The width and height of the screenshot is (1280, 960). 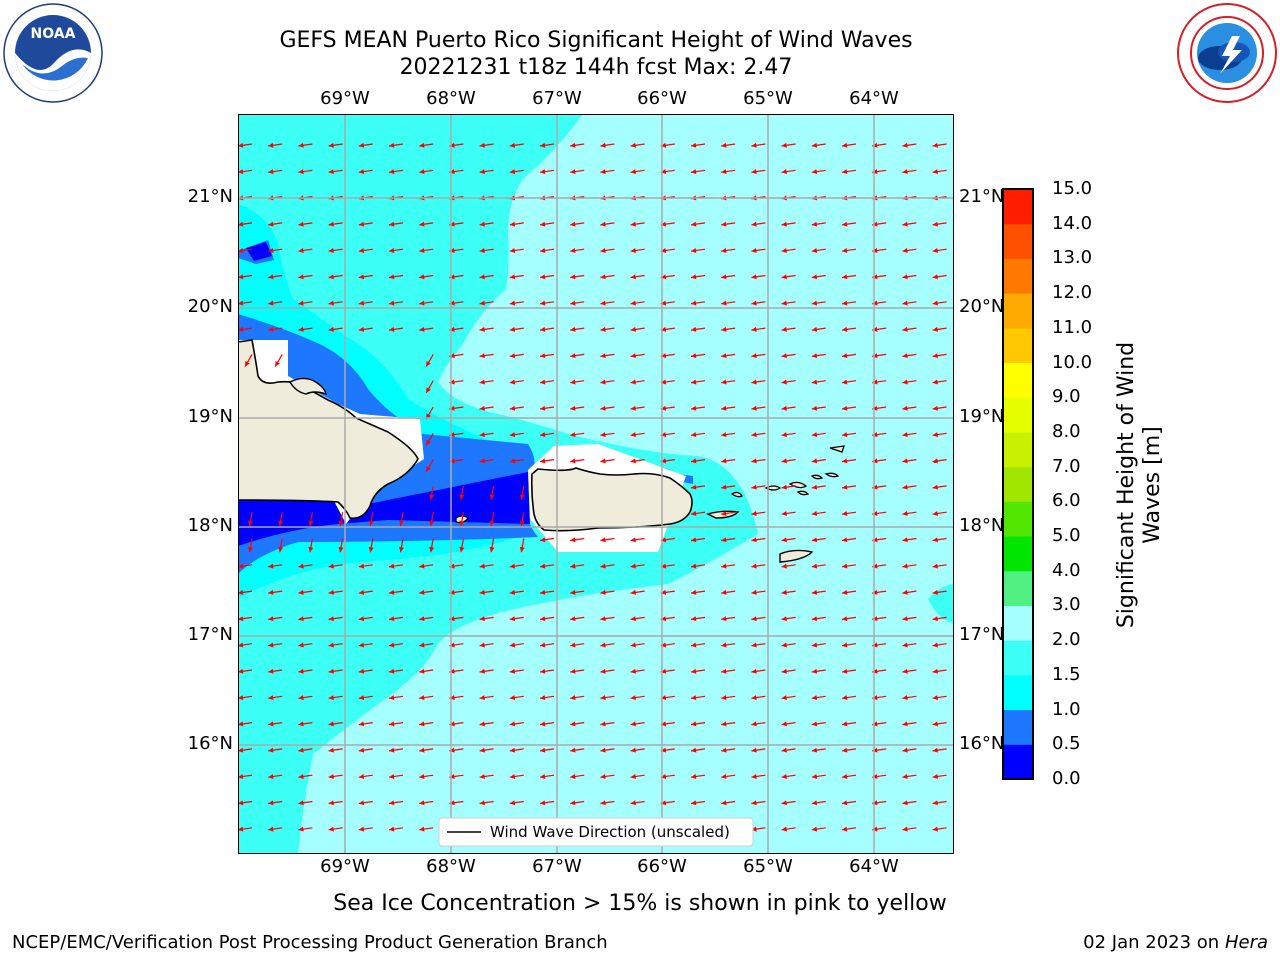 What do you see at coordinates (874, 98) in the screenshot?
I see `lon-label-top: 64°W` at bounding box center [874, 98].